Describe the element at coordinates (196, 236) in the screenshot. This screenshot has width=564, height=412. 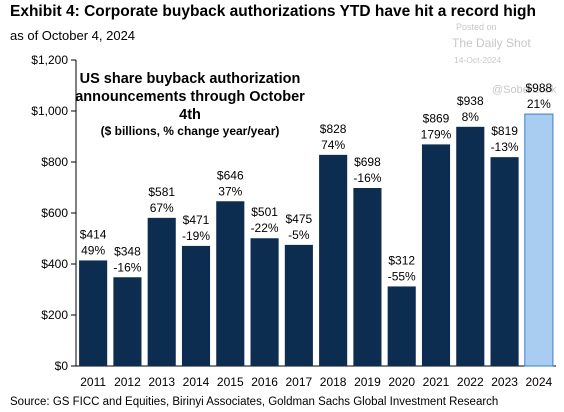
I see `pct-label-2014: -19%` at that location.